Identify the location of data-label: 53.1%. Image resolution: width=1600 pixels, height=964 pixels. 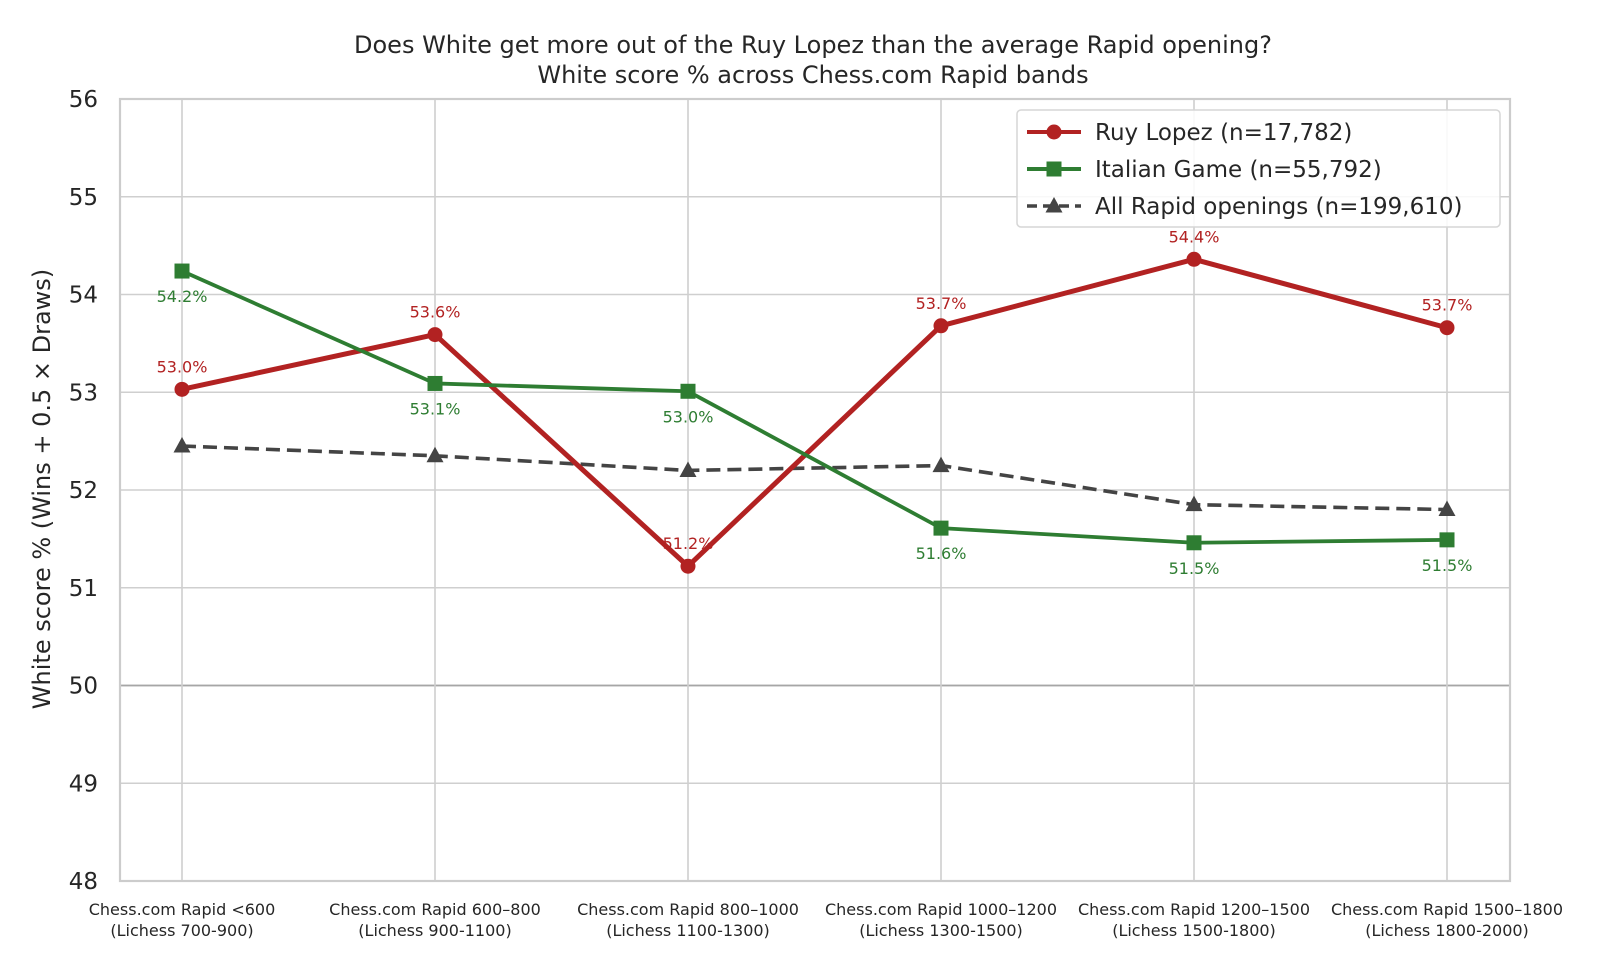
(435, 408).